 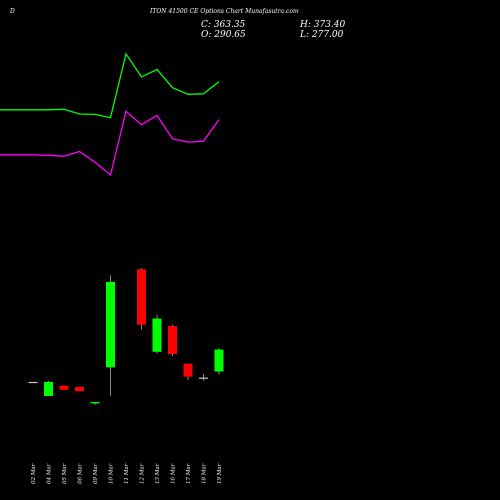 What do you see at coordinates (321, 35) in the screenshot?
I see `low-value: L: 277.00` at bounding box center [321, 35].